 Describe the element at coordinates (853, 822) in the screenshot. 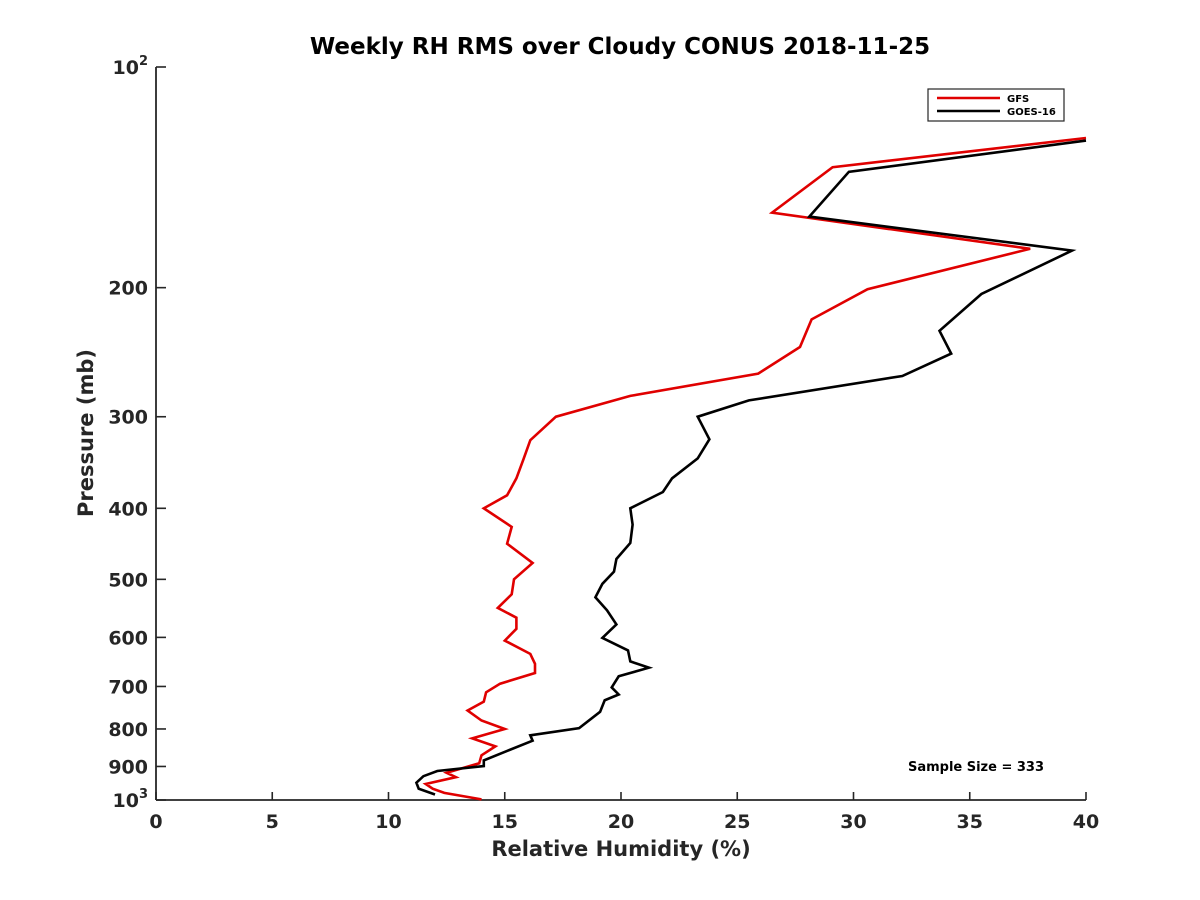

I see `x-tick-label: 30` at that location.